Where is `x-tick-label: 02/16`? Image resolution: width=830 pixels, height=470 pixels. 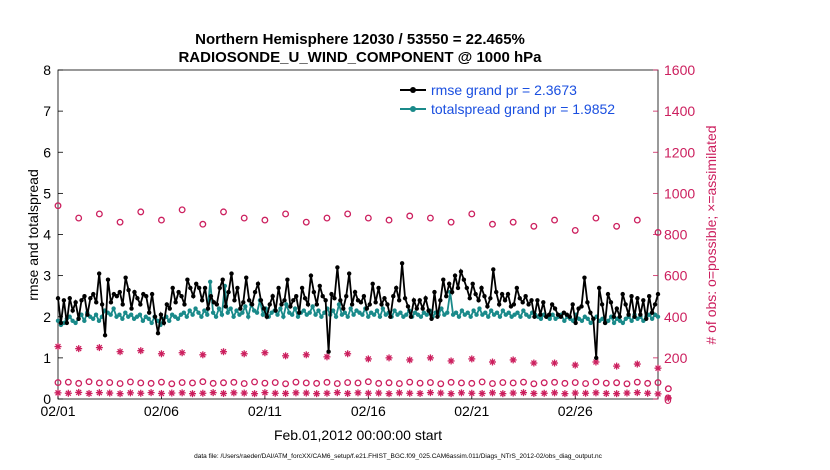 x-tick-label: 02/16 is located at coordinates (368, 411).